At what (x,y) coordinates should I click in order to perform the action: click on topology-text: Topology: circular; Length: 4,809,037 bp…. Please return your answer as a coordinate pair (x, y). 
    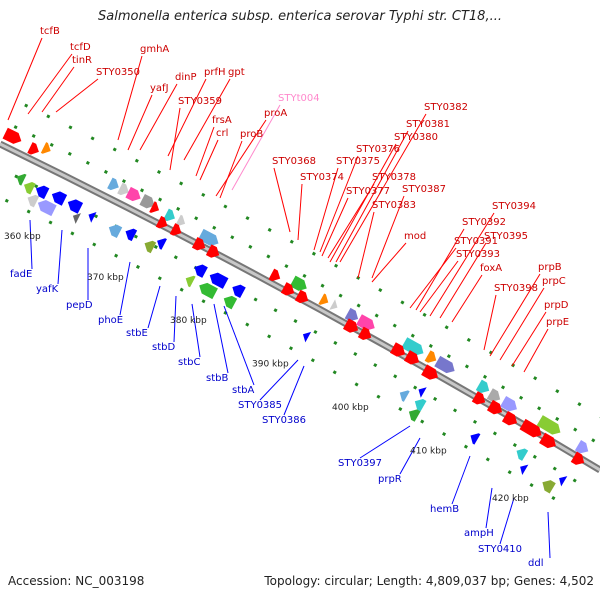
    Looking at the image, I should click on (429, 581).